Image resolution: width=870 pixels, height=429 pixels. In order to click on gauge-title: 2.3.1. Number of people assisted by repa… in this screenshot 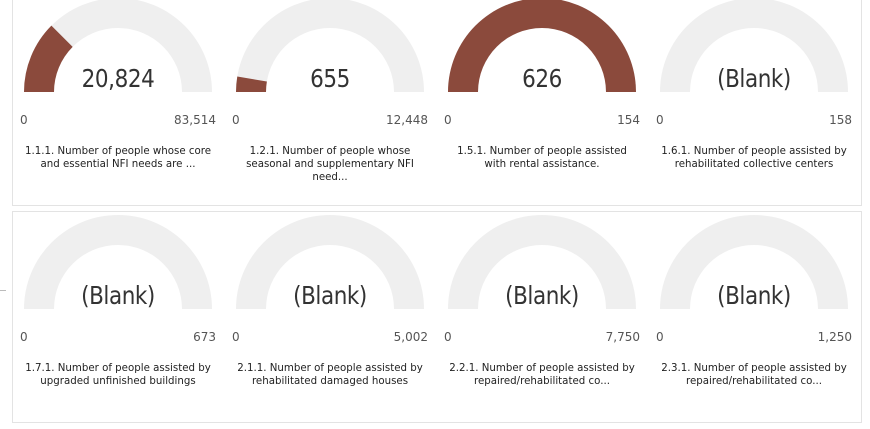, I will do `click(754, 374)`.